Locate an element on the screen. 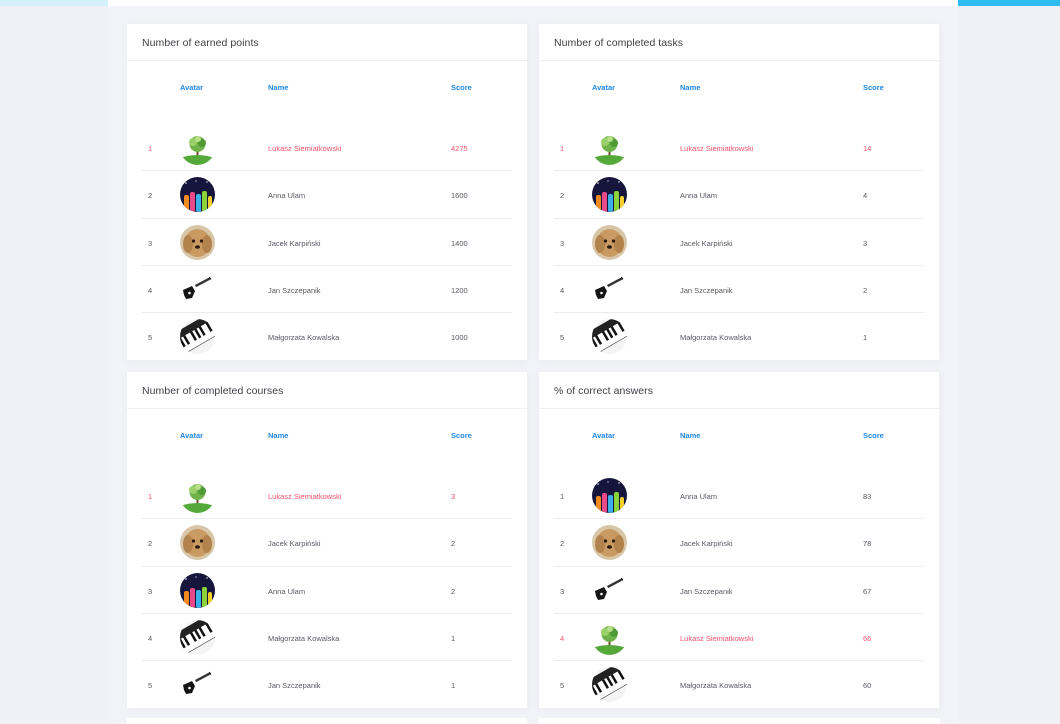 The height and width of the screenshot is (724, 1060). top-bar-left is located at coordinates (54, 3).